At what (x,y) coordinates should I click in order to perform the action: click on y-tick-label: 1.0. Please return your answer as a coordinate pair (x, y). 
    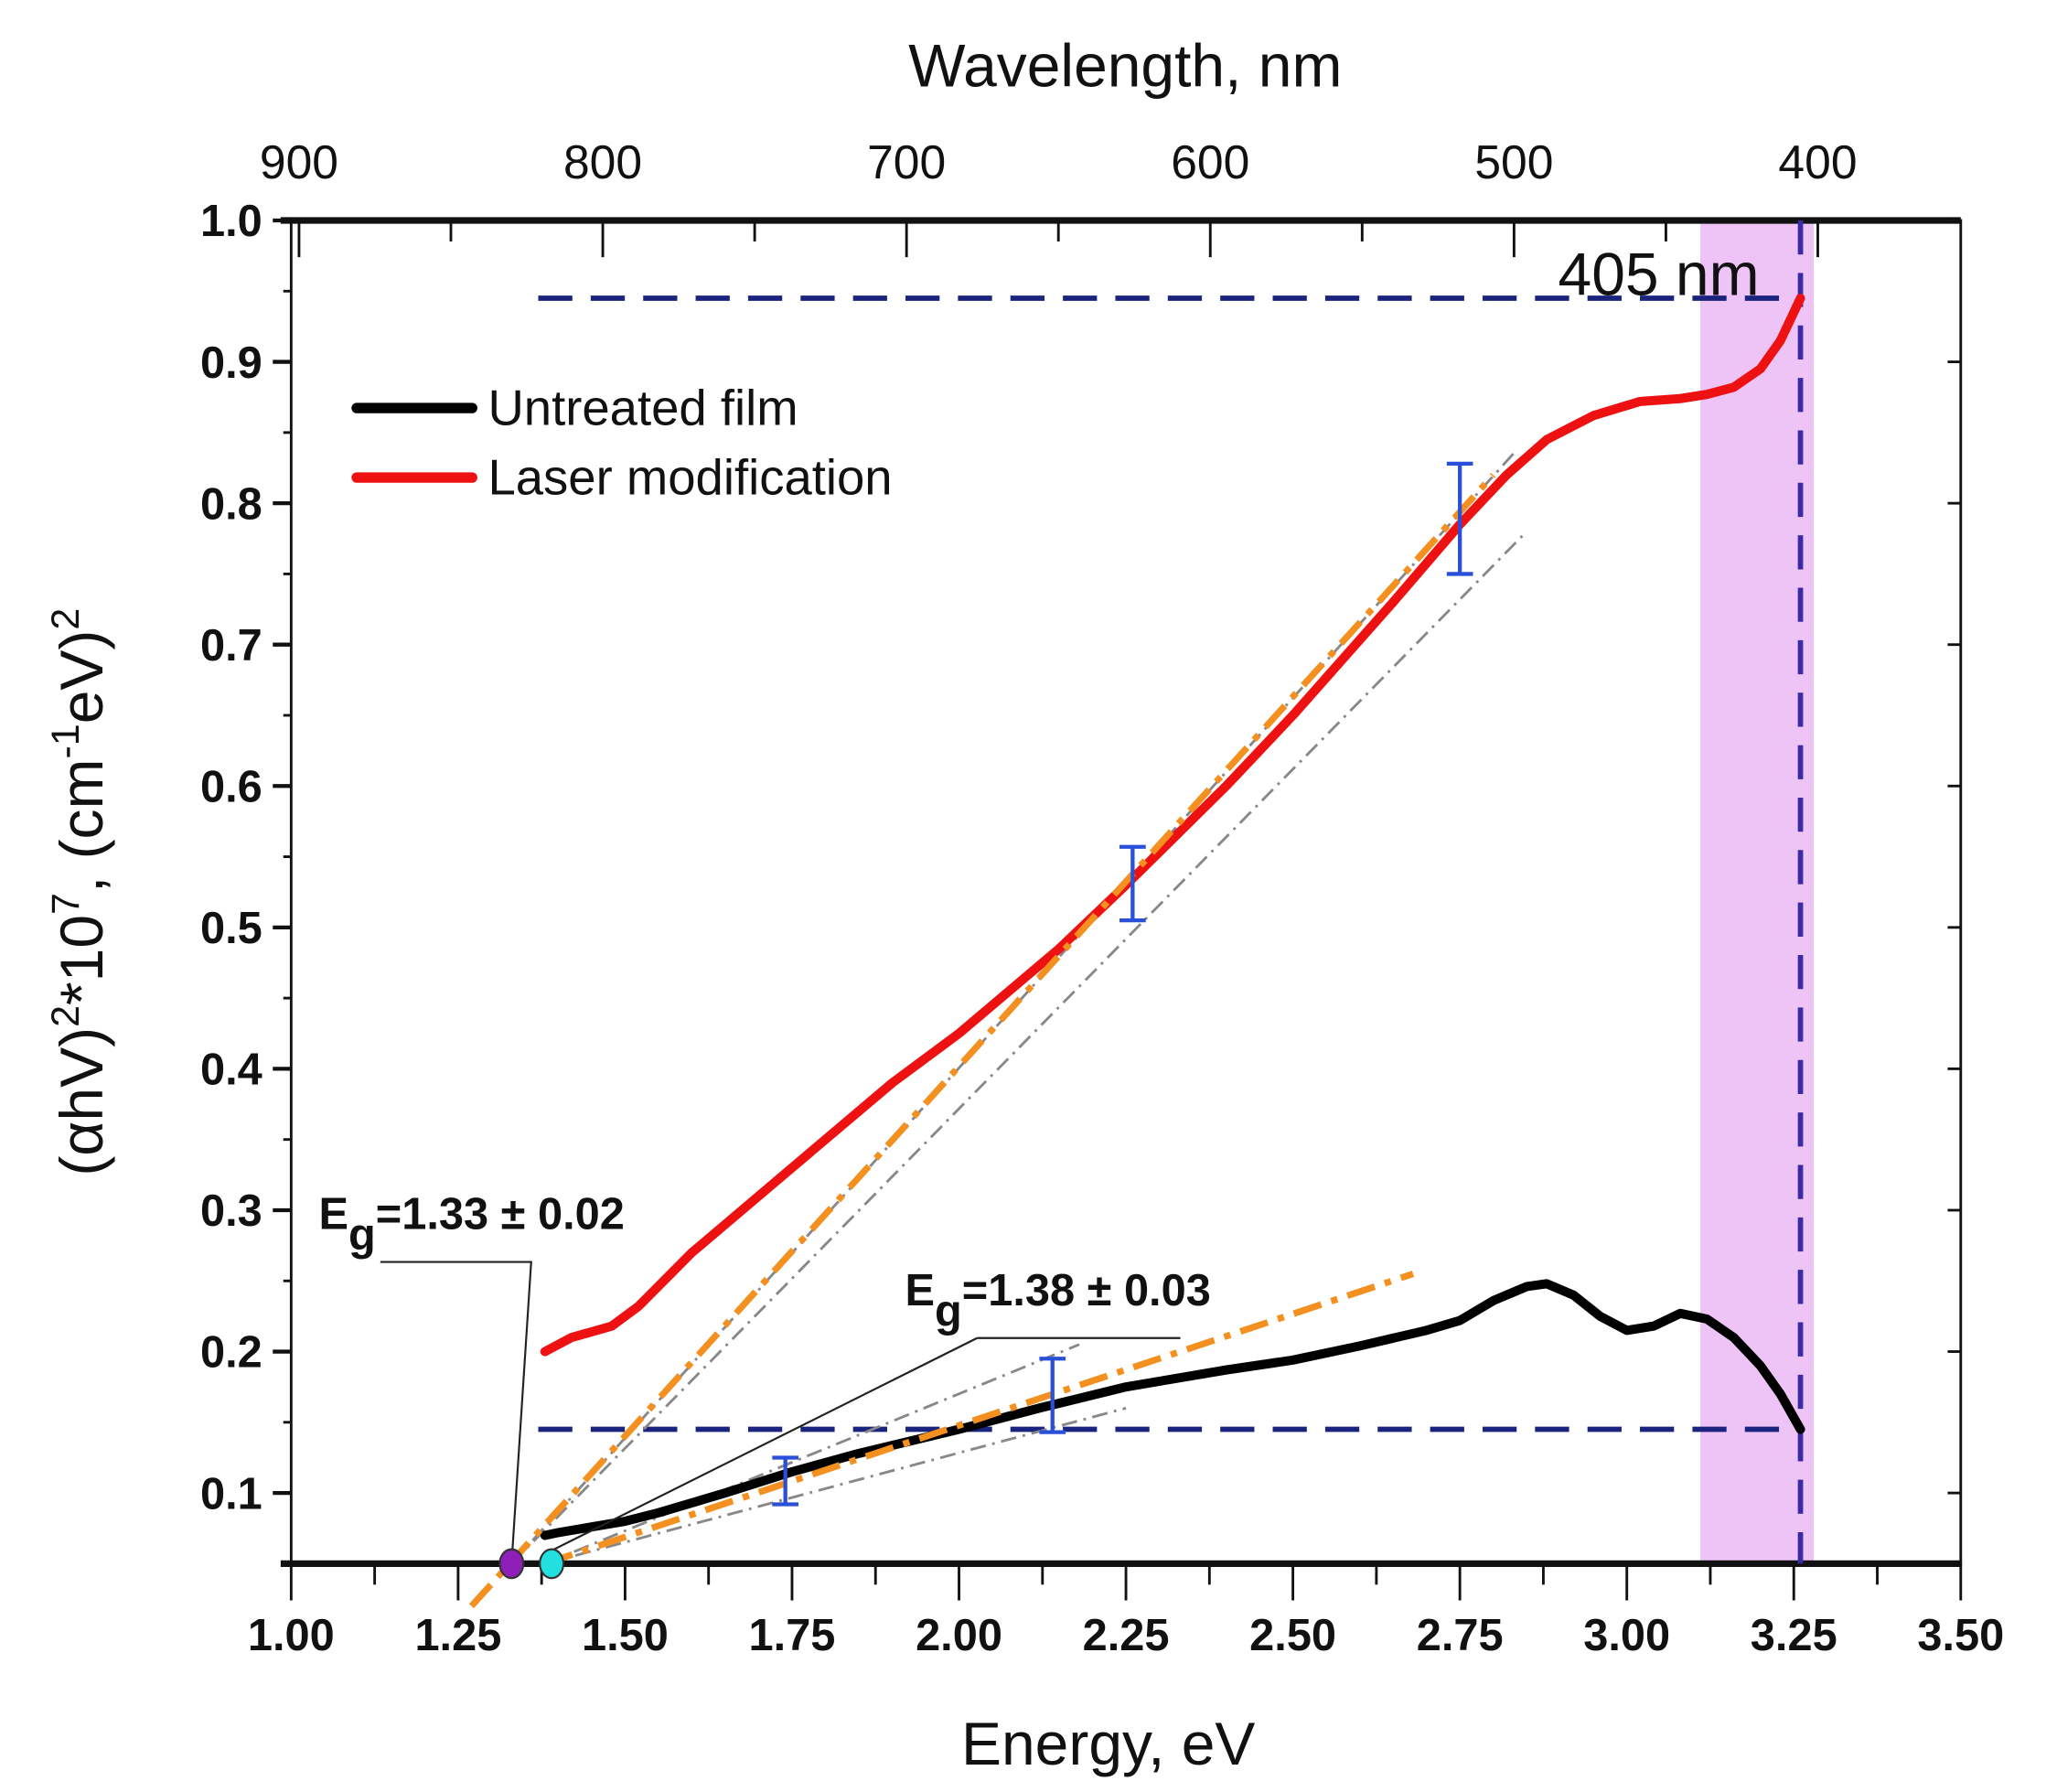
    Looking at the image, I should click on (231, 221).